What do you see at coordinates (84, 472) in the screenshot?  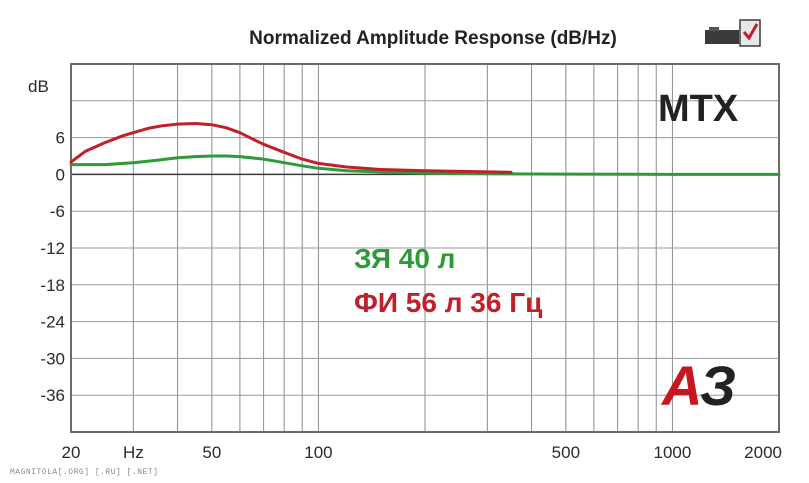 I see `watermark: MAGNITOLA[.ORG] [.RU] [.NET]` at bounding box center [84, 472].